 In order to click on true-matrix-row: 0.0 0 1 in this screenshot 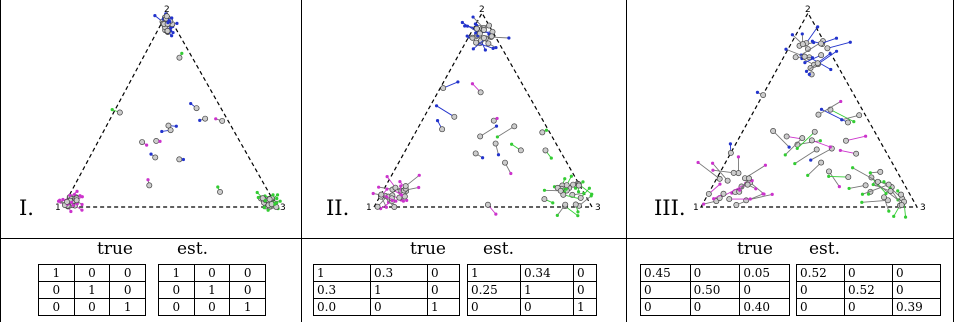, I will do `click(386, 307)`.